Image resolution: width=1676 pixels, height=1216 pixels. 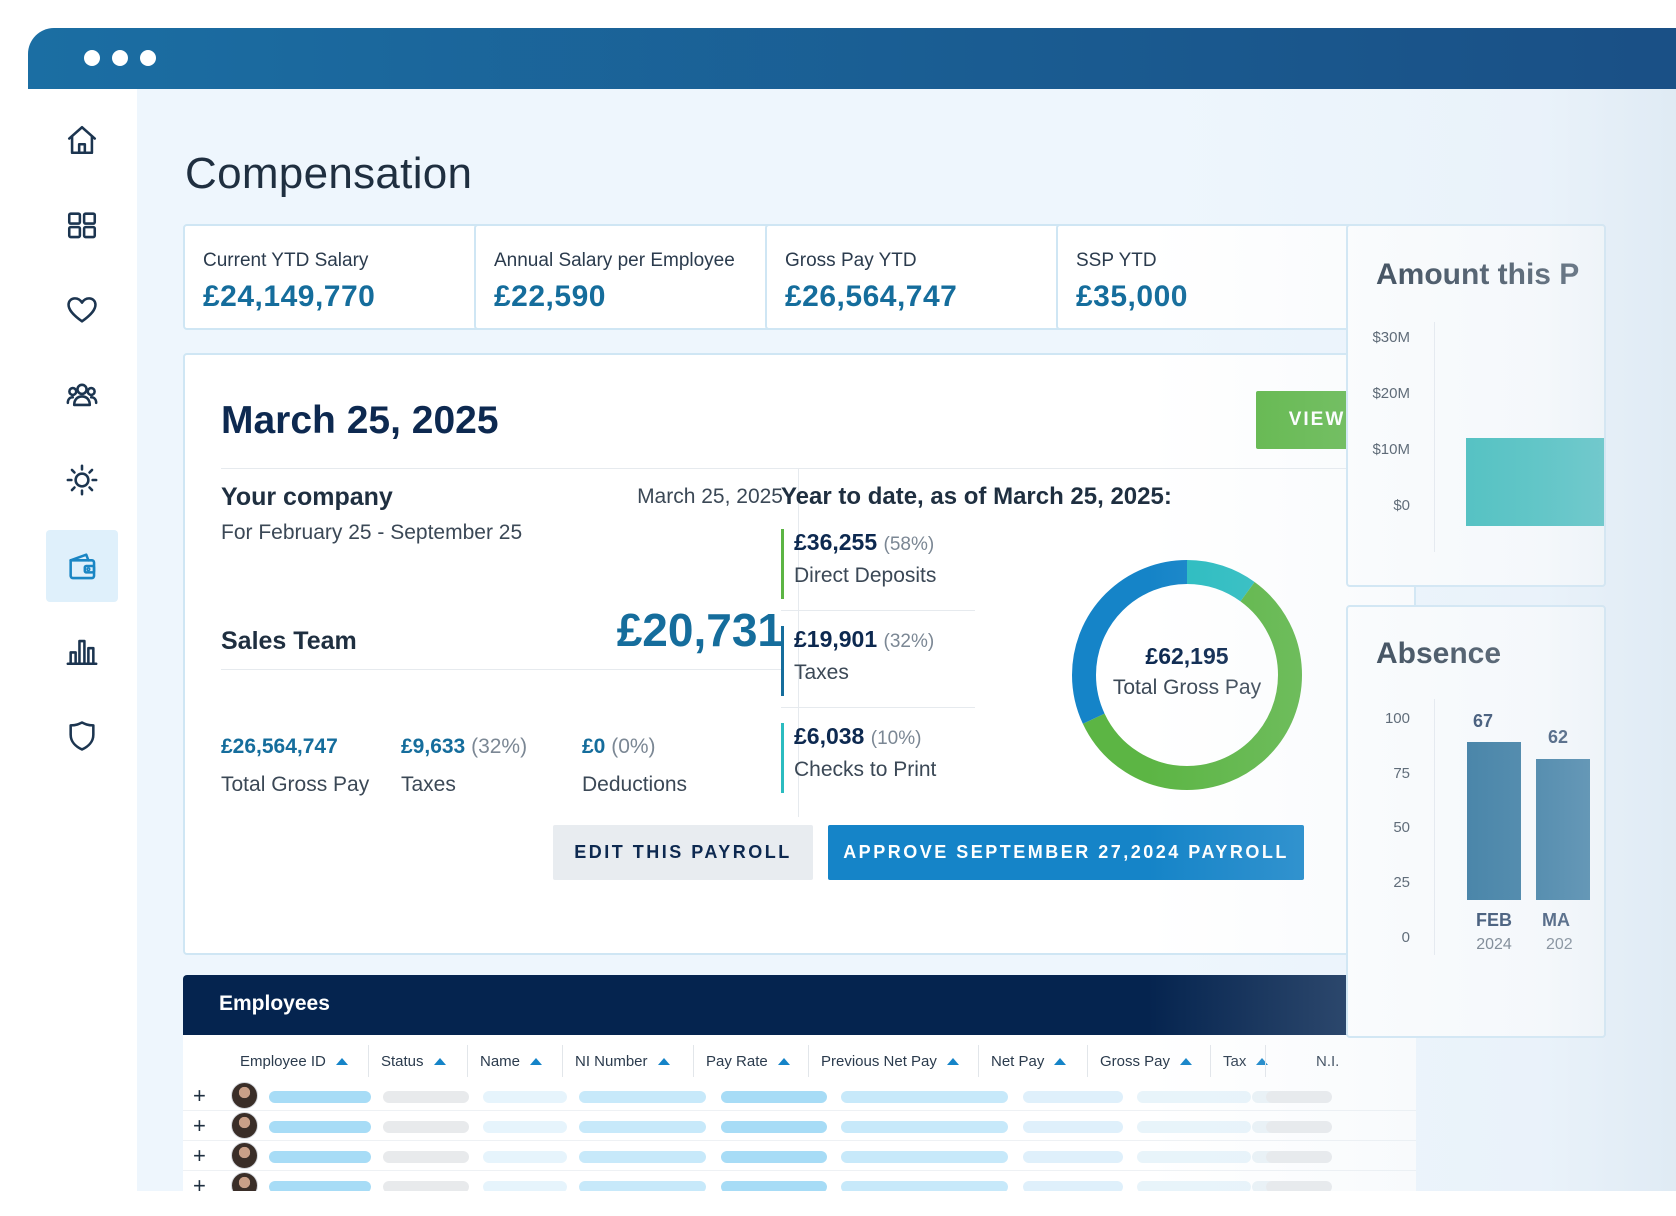 I want to click on y-tick: 0, so click(x=1405, y=937).